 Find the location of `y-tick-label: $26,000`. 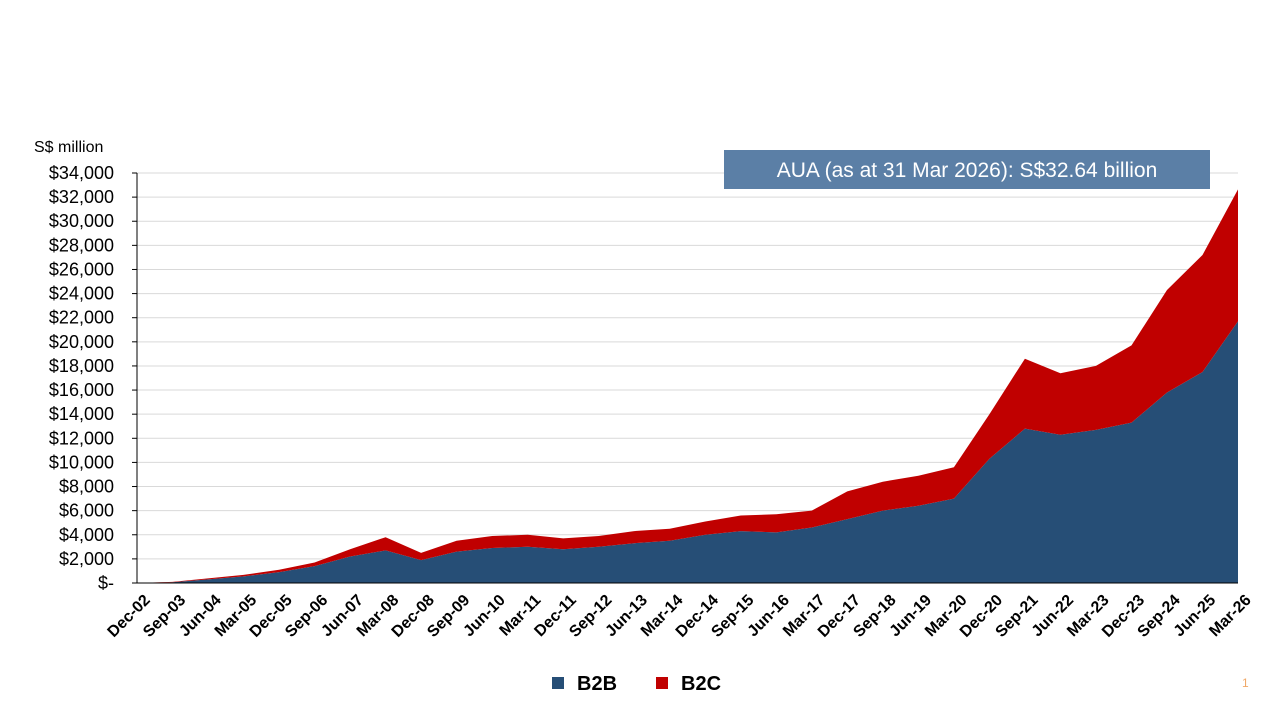

y-tick-label: $26,000 is located at coordinates (81, 269).